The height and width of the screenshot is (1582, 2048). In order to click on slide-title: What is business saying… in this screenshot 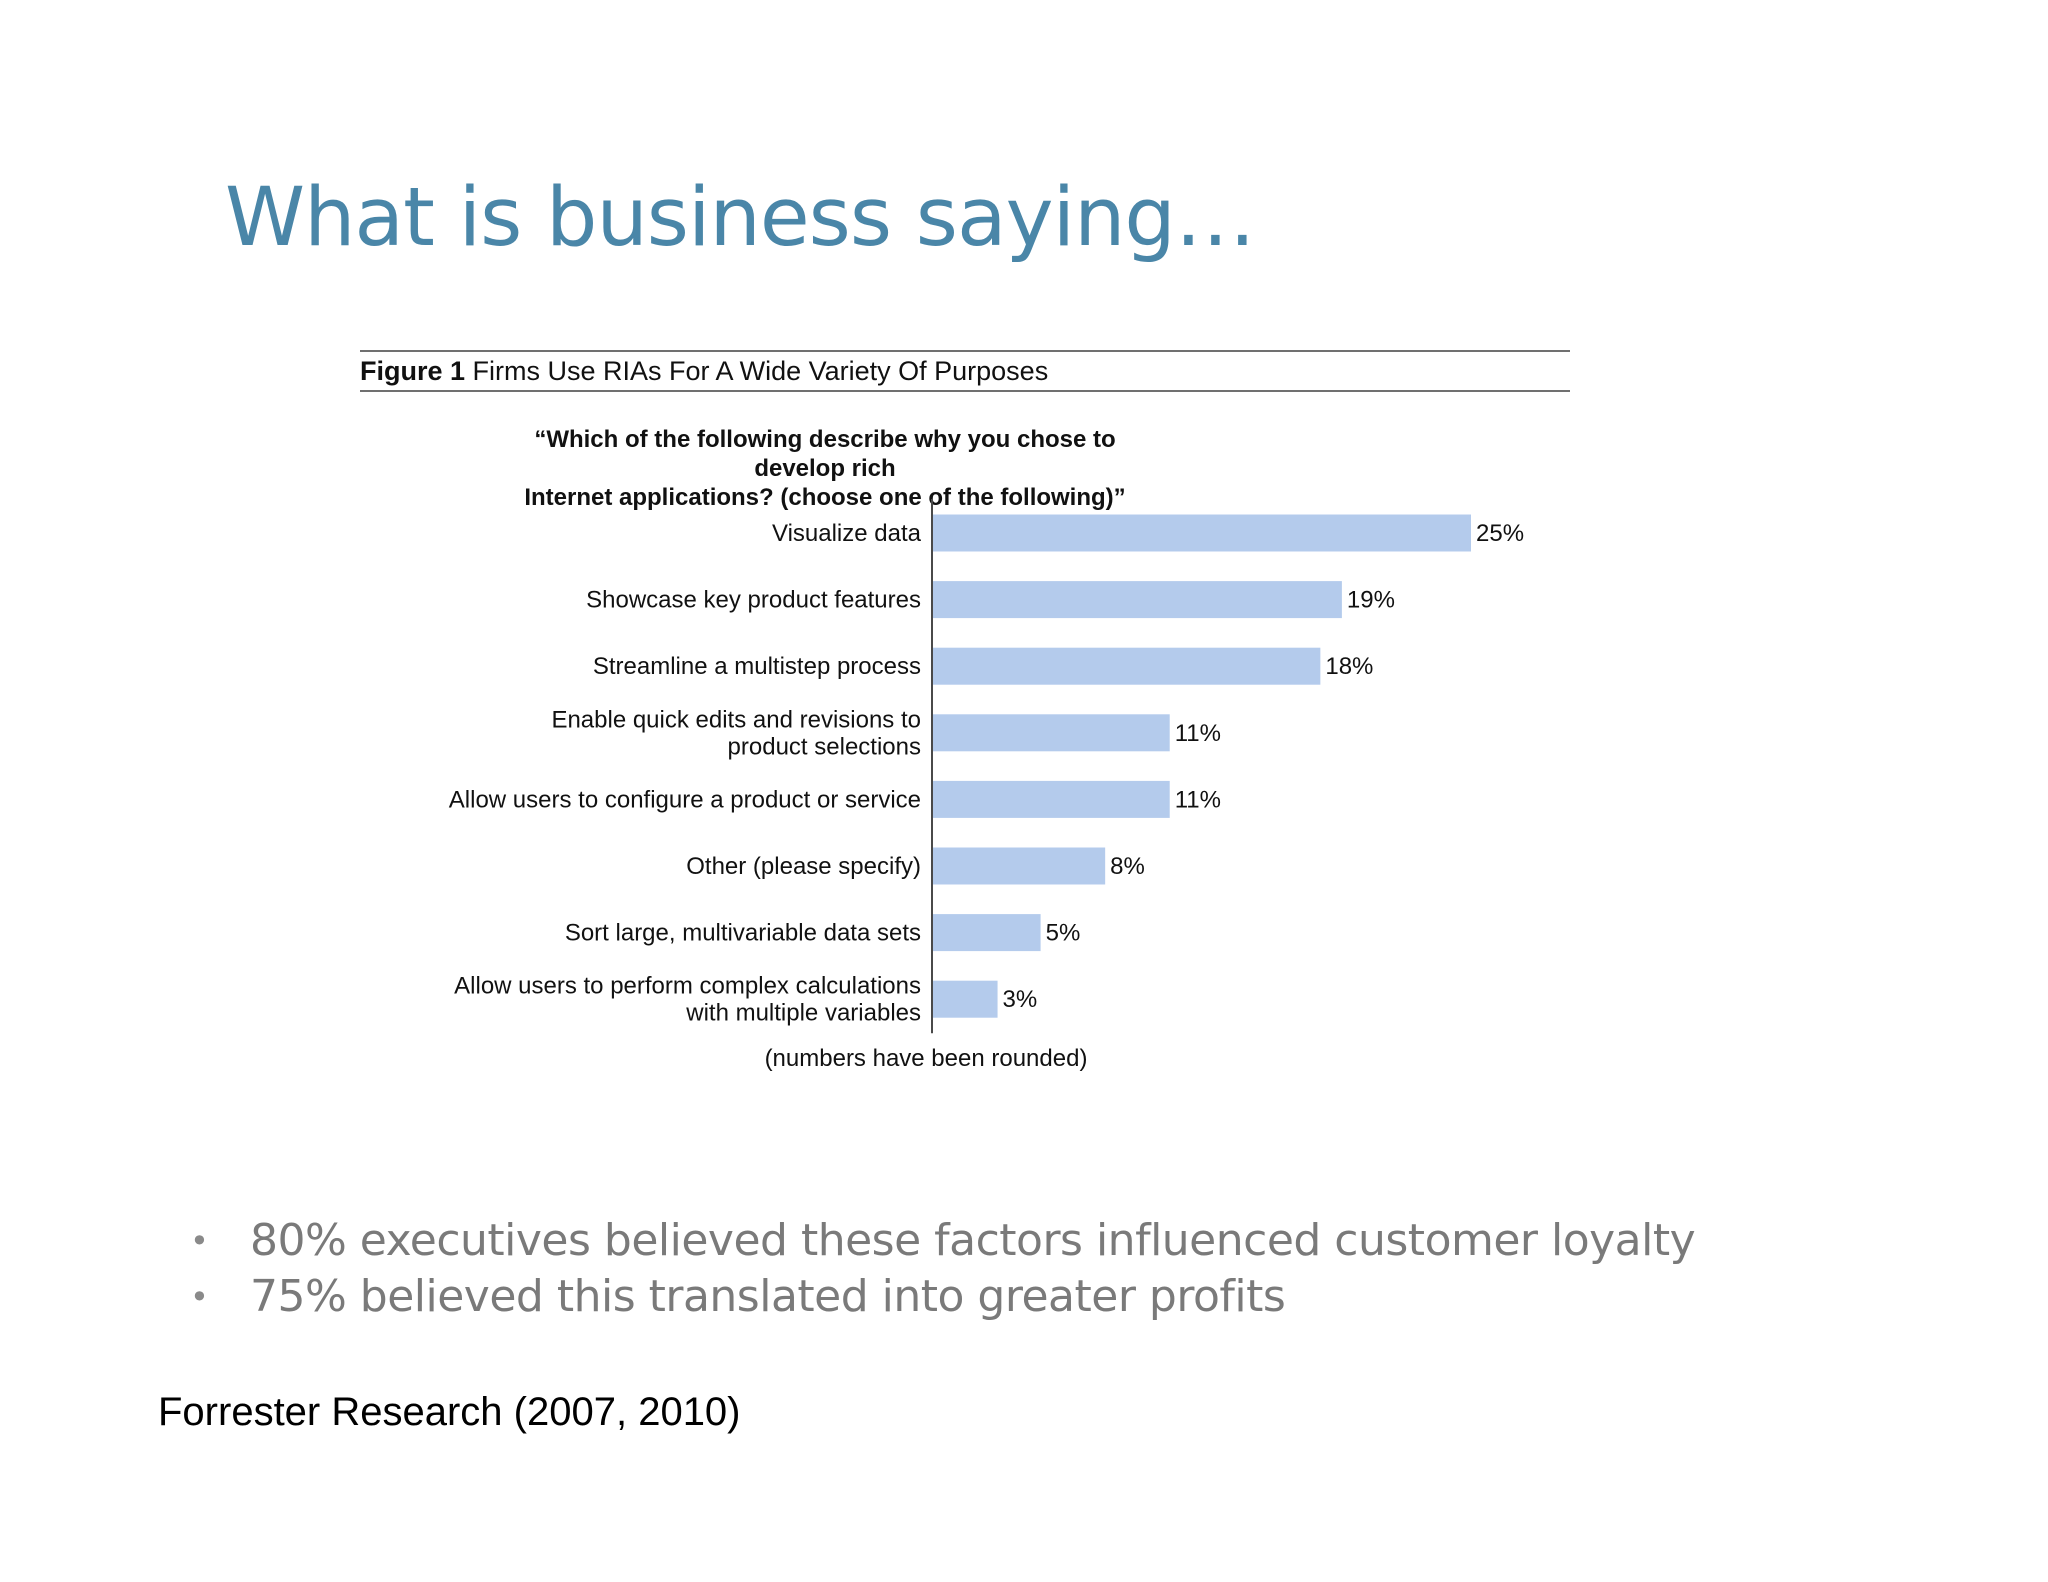, I will do `click(740, 218)`.